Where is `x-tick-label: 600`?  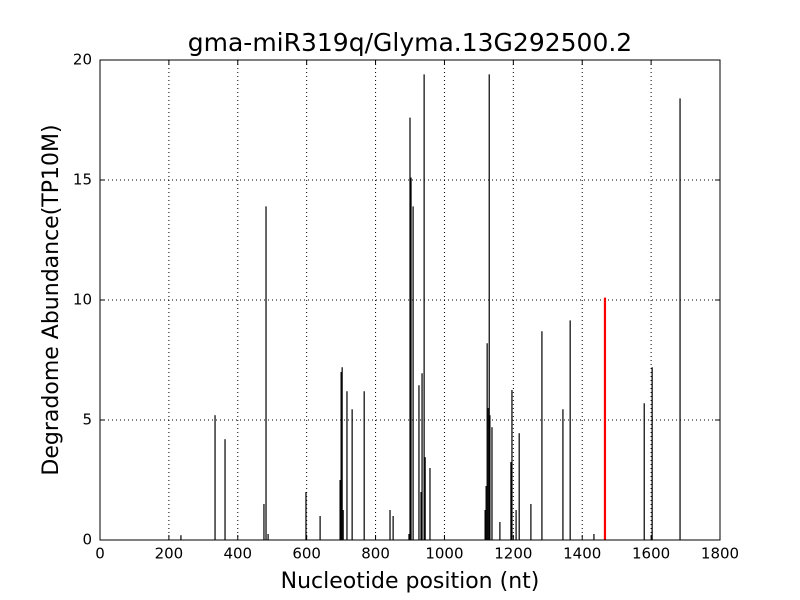
x-tick-label: 600 is located at coordinates (306, 554).